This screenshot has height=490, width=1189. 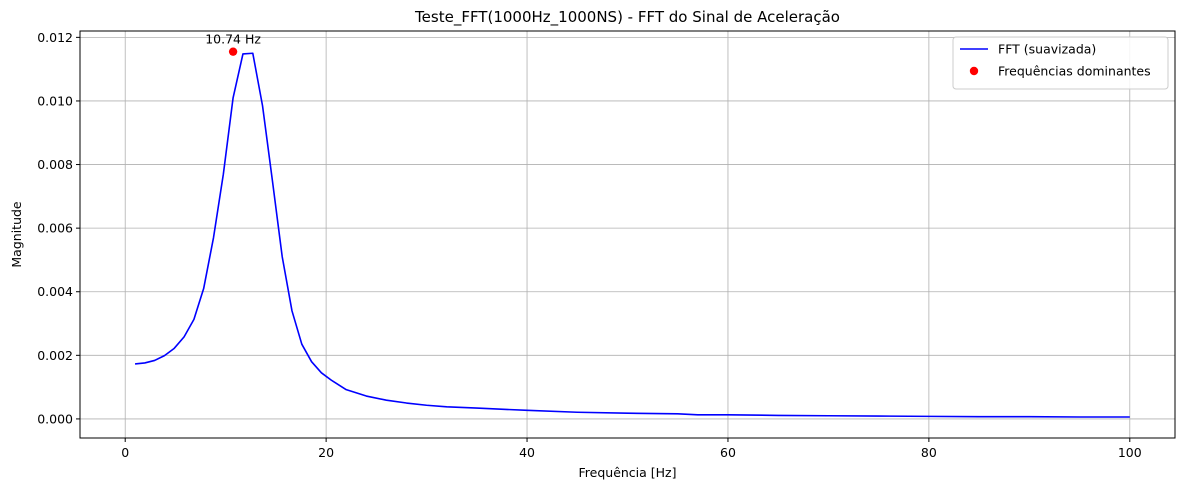 What do you see at coordinates (55, 228) in the screenshot?
I see `y-tick-label: 0.006` at bounding box center [55, 228].